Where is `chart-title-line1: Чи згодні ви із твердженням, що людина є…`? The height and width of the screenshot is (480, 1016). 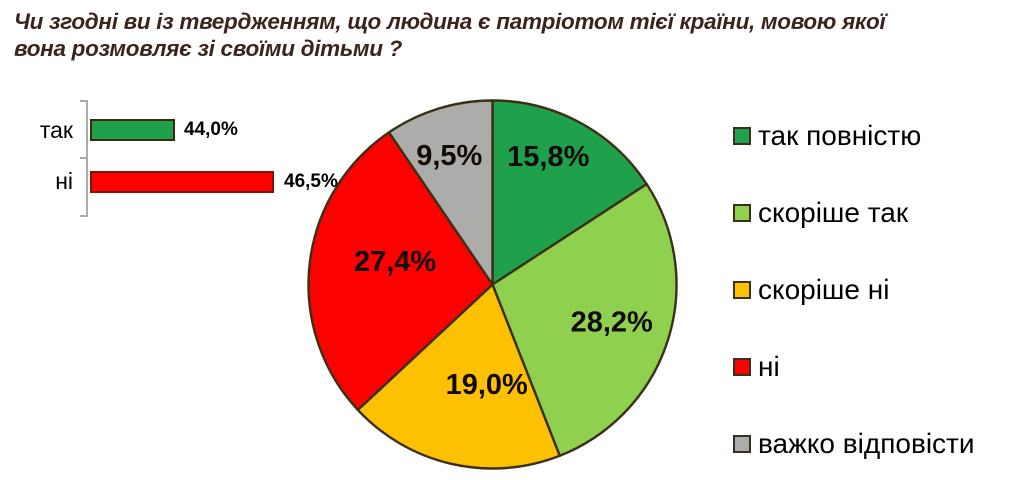 chart-title-line1: Чи згодні ви із твердженням, що людина є… is located at coordinates (450, 21).